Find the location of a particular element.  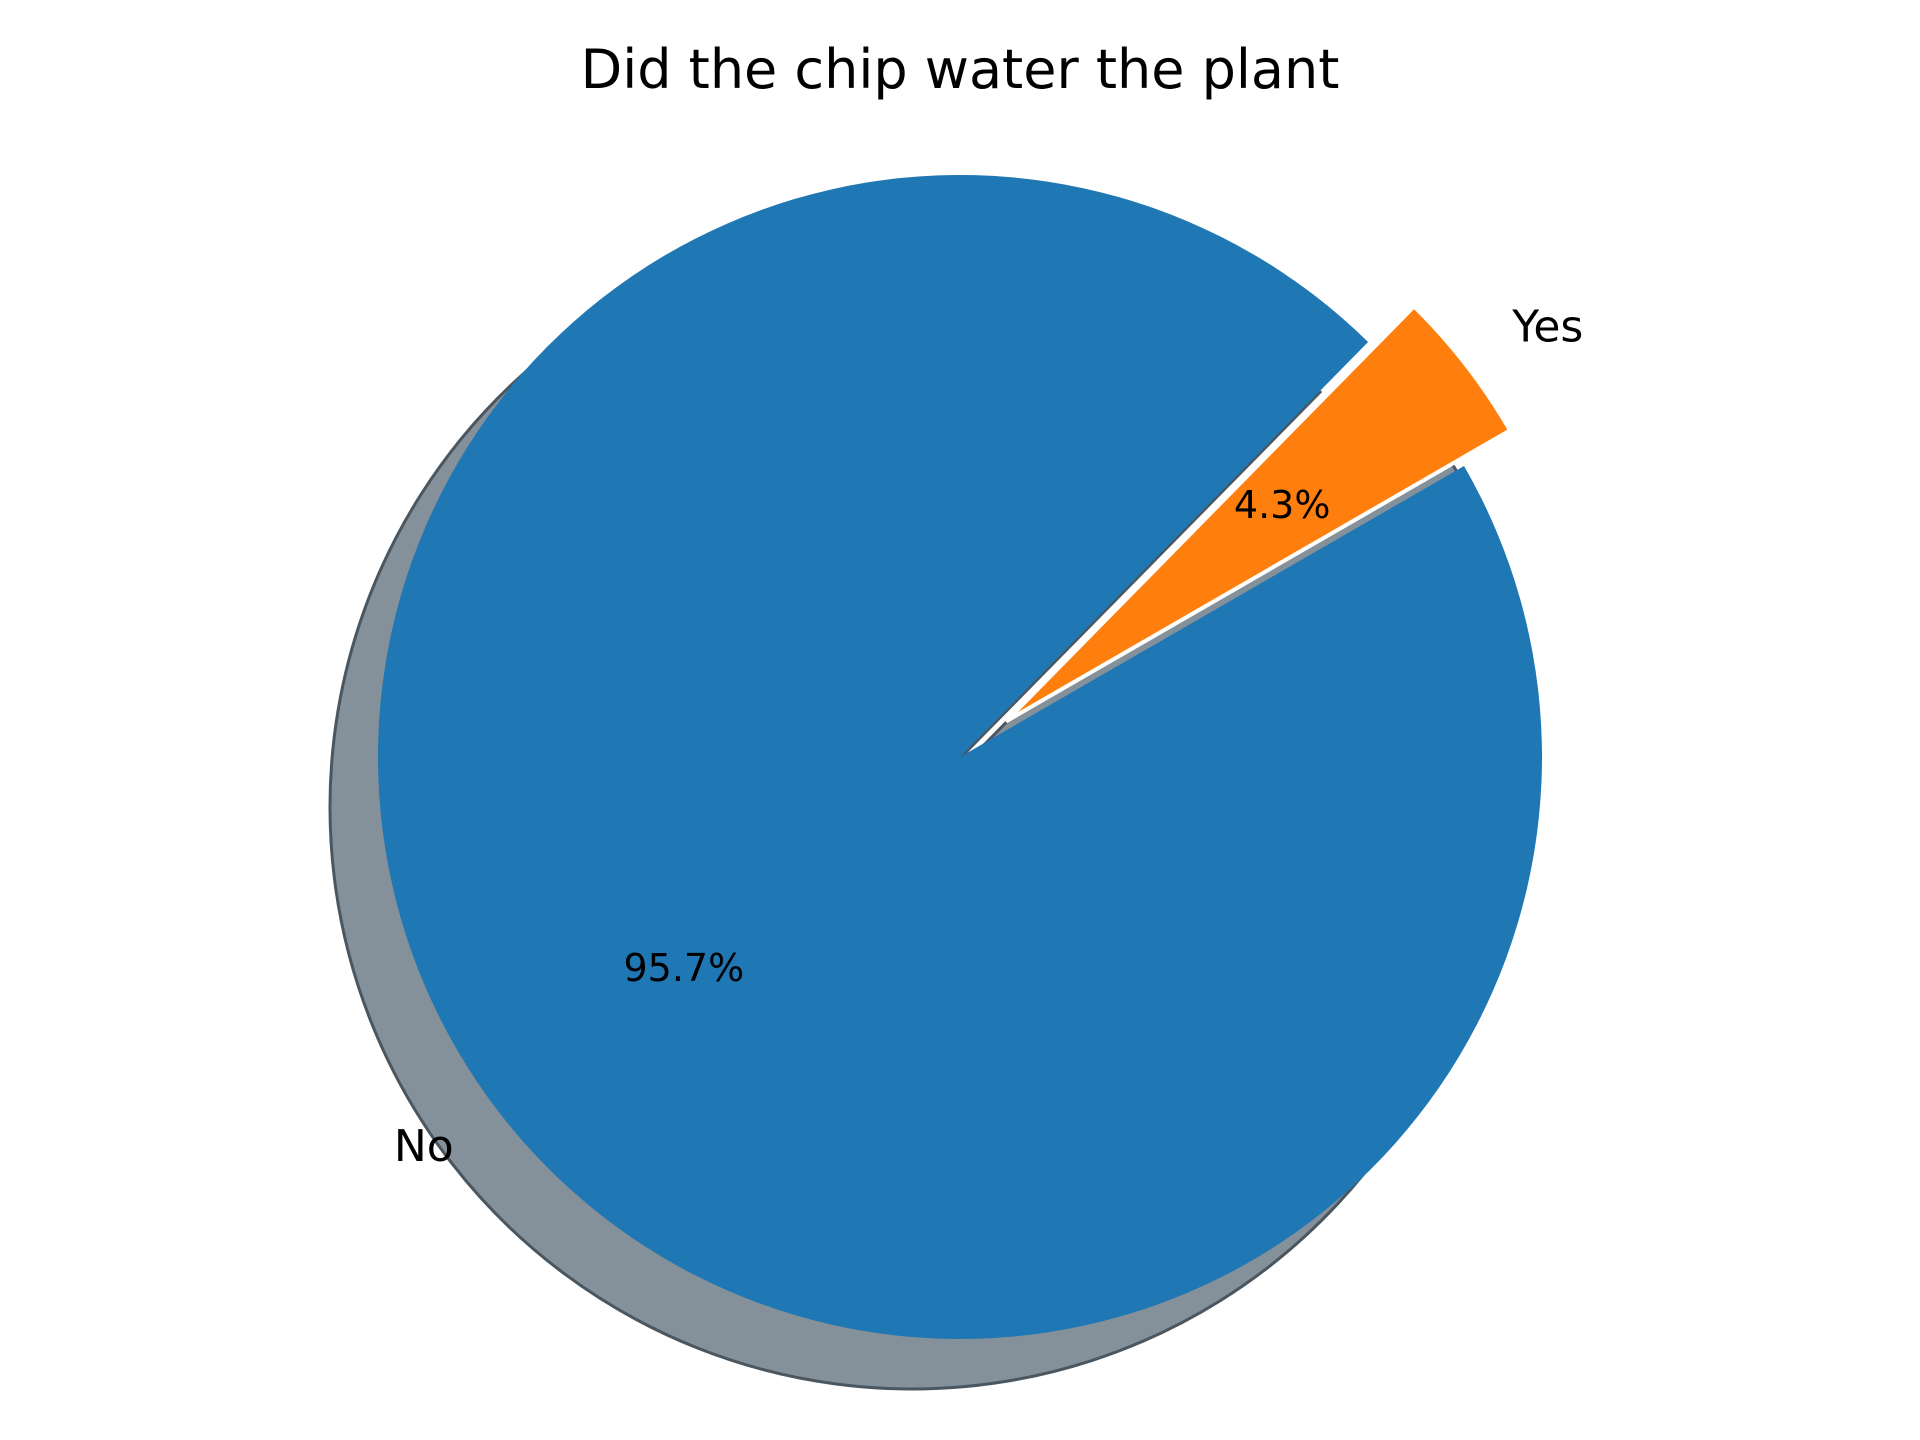

slice-label-yes: Yes is located at coordinates (1547, 327).